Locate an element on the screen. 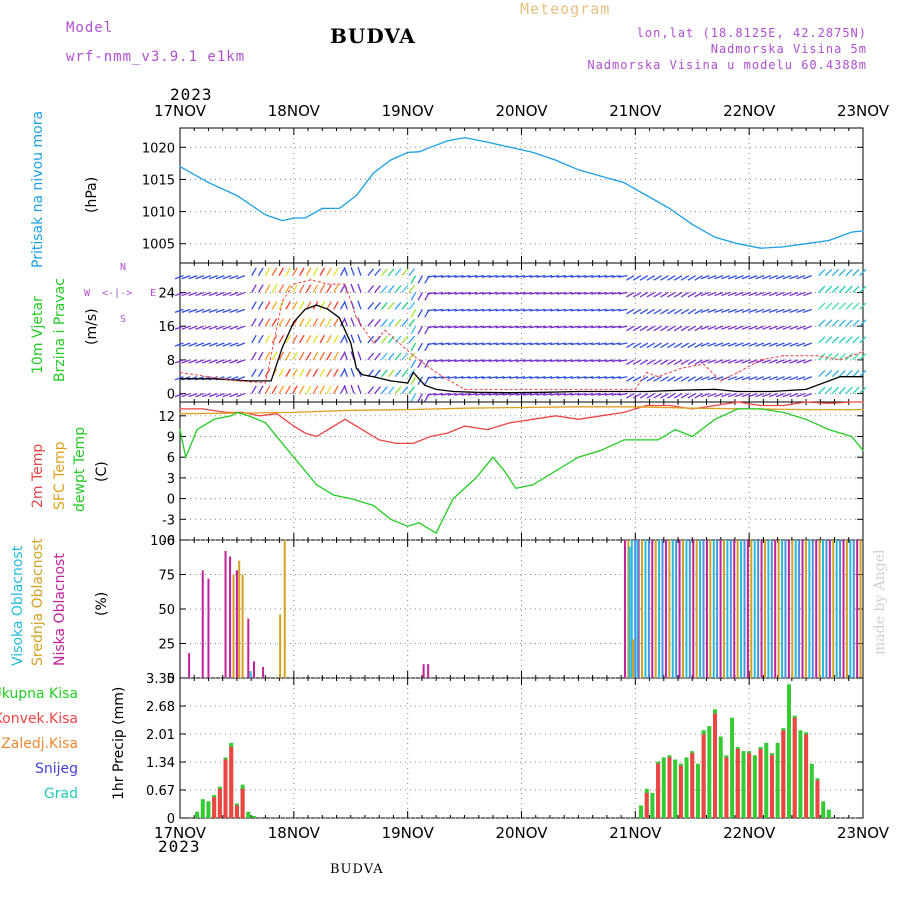  wind-dir-n: N is located at coordinates (123, 267).